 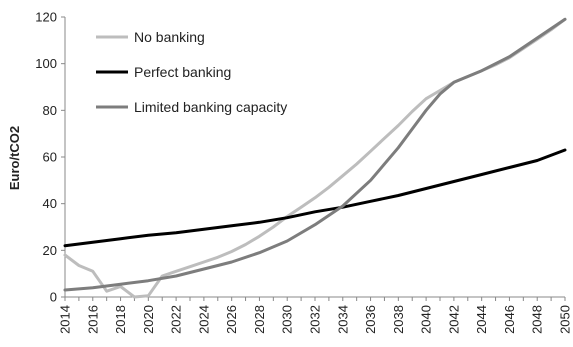 What do you see at coordinates (148, 319) in the screenshot?
I see `x-tick-label: 2020` at bounding box center [148, 319].